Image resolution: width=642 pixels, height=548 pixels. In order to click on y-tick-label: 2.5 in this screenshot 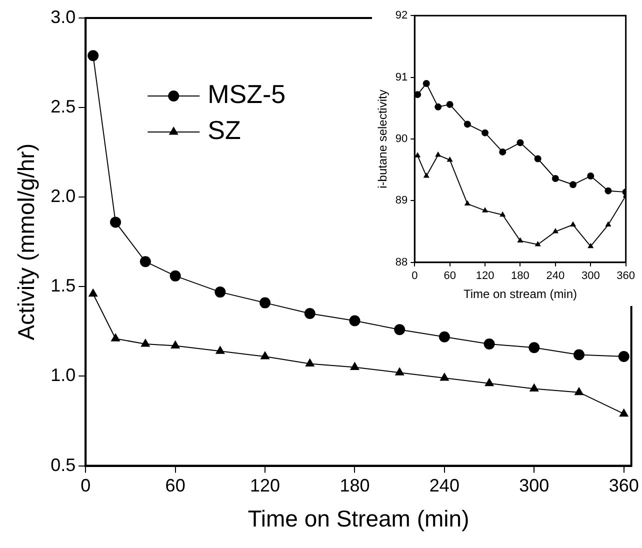, I will do `click(63, 106)`.